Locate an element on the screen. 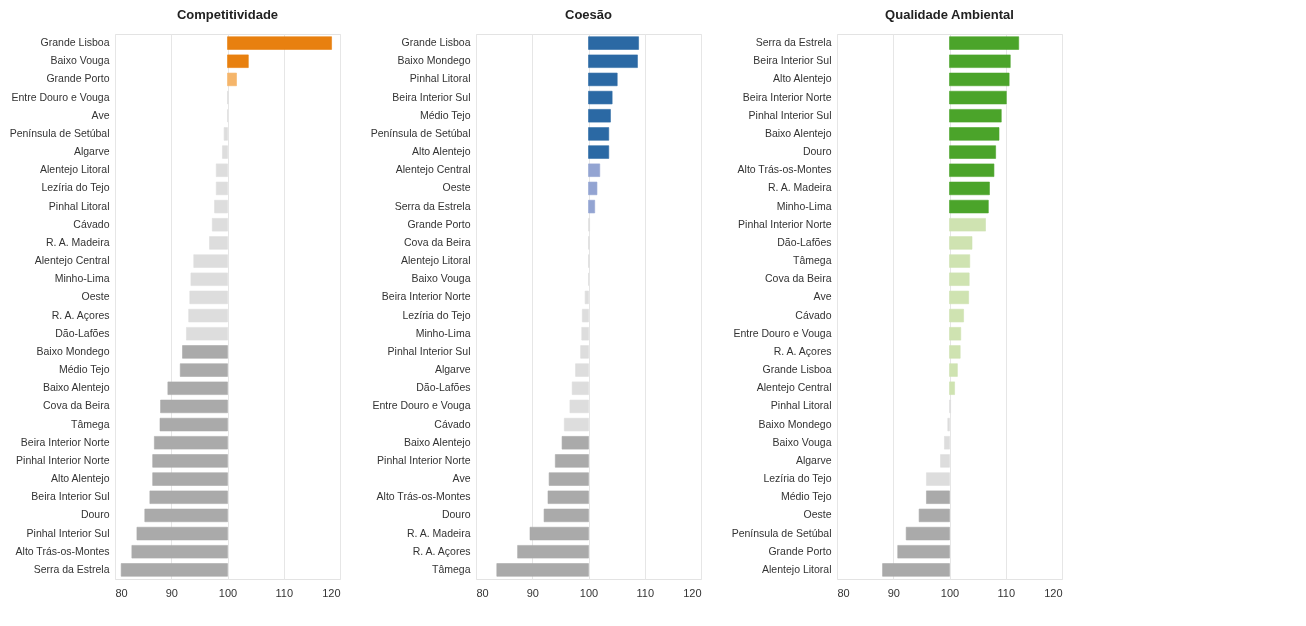  chart-title: Qualidade Ambiental is located at coordinates (949, 14).